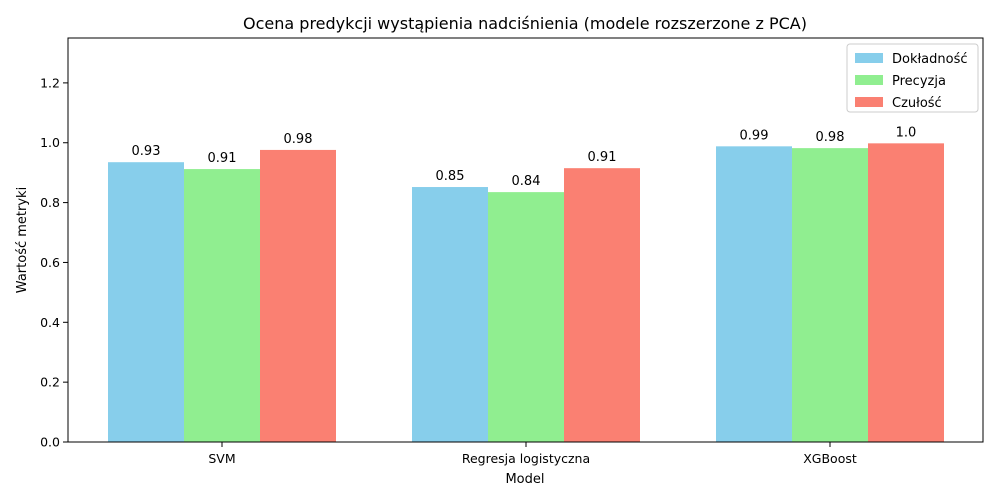  What do you see at coordinates (830, 458) in the screenshot?
I see `x-tick-label: XGBoost` at bounding box center [830, 458].